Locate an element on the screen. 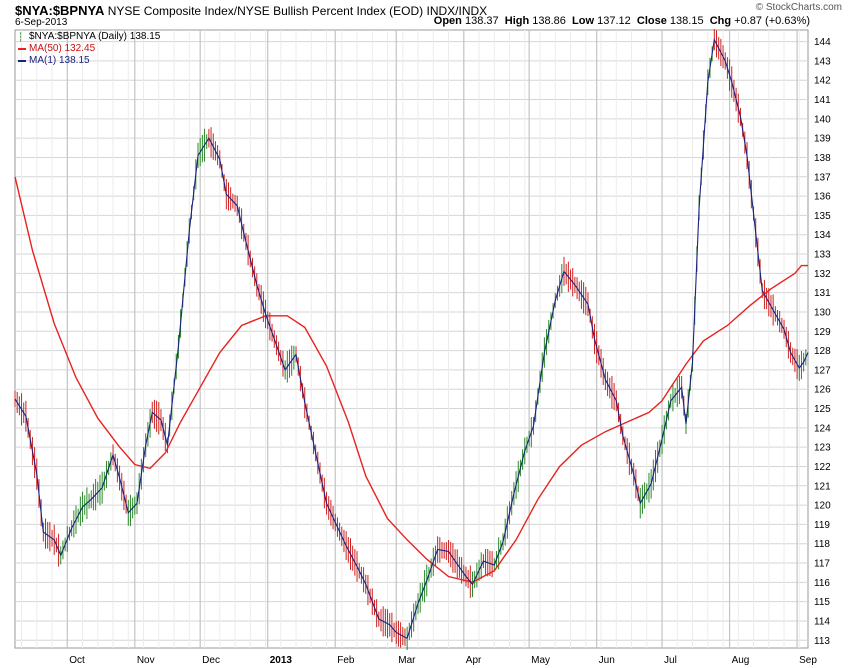 The width and height of the screenshot is (850, 668). bar-glyph-icon: ┆ is located at coordinates (21, 37).